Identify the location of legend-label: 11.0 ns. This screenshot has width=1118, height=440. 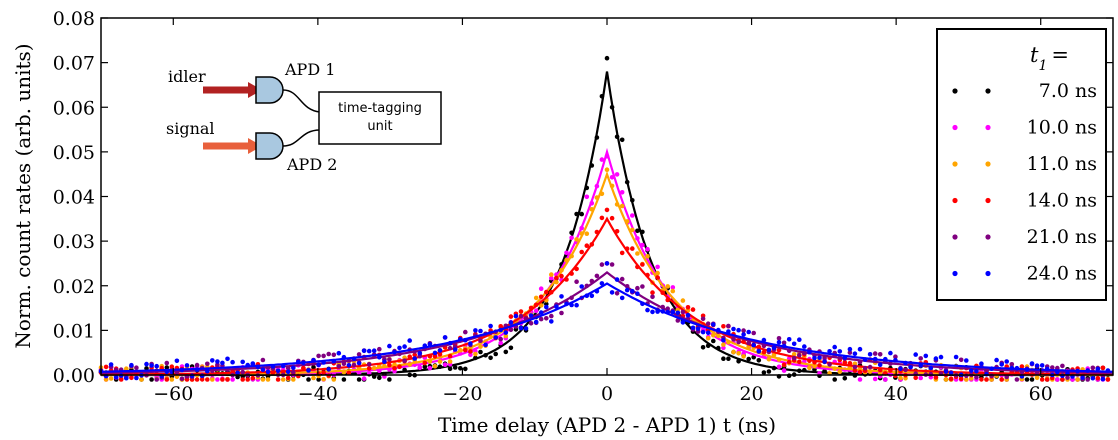
(1062, 164).